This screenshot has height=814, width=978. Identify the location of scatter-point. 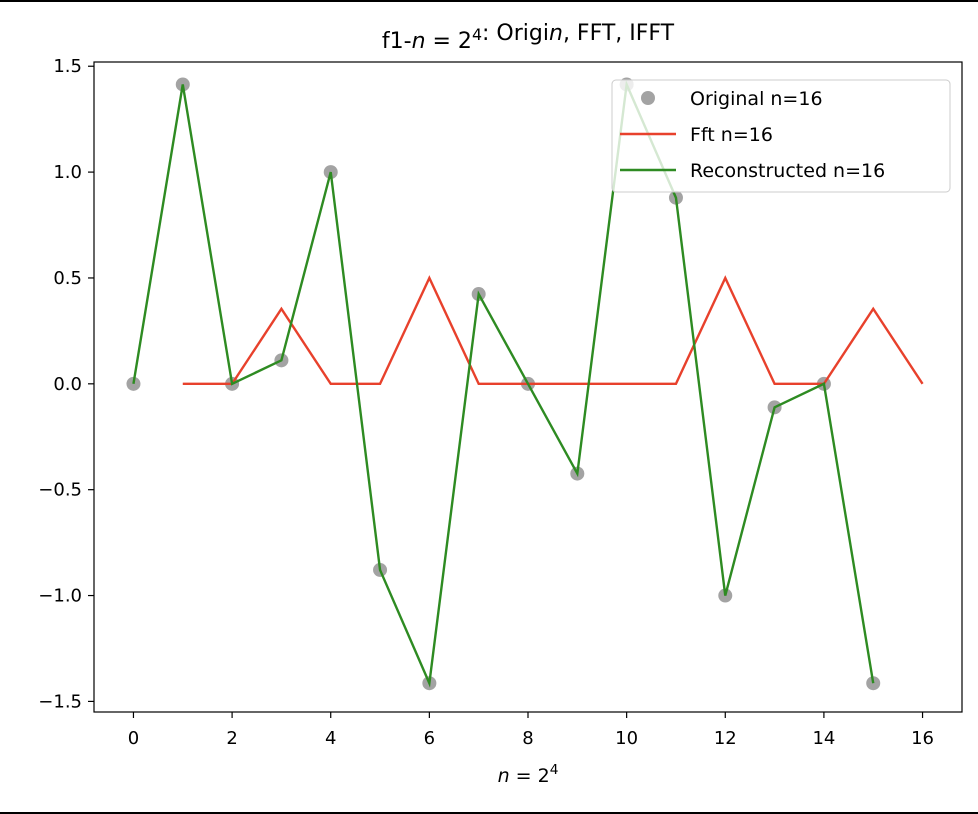
(133, 383).